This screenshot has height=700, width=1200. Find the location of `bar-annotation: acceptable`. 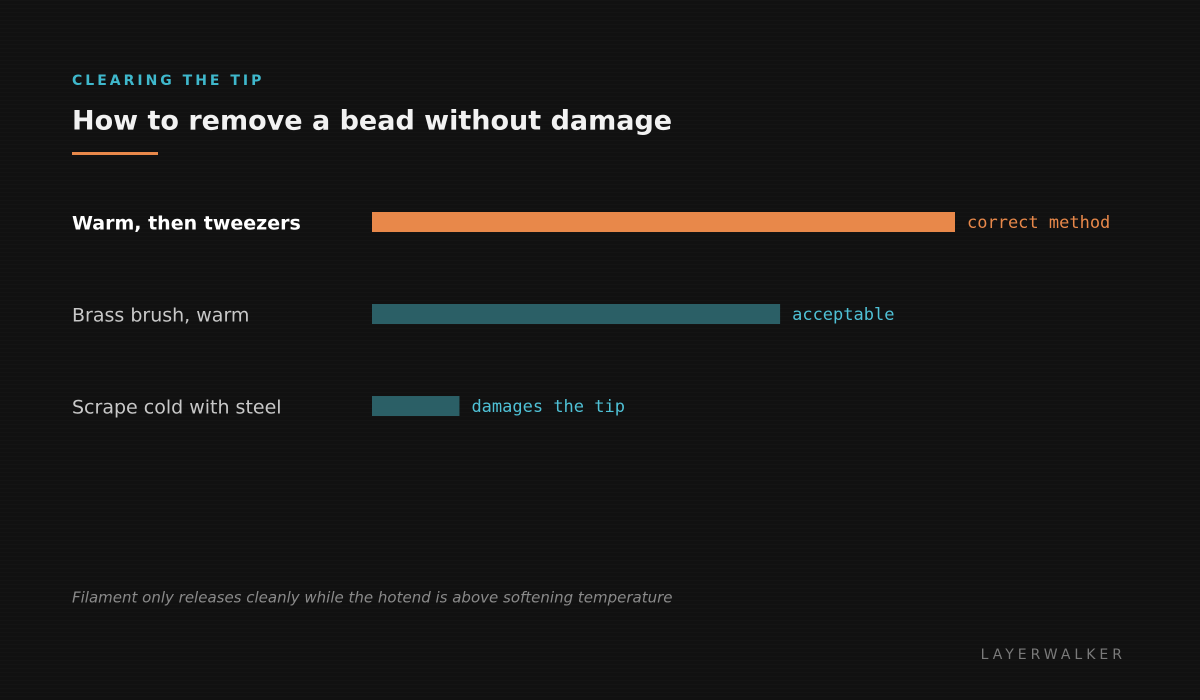

bar-annotation: acceptable is located at coordinates (843, 315).